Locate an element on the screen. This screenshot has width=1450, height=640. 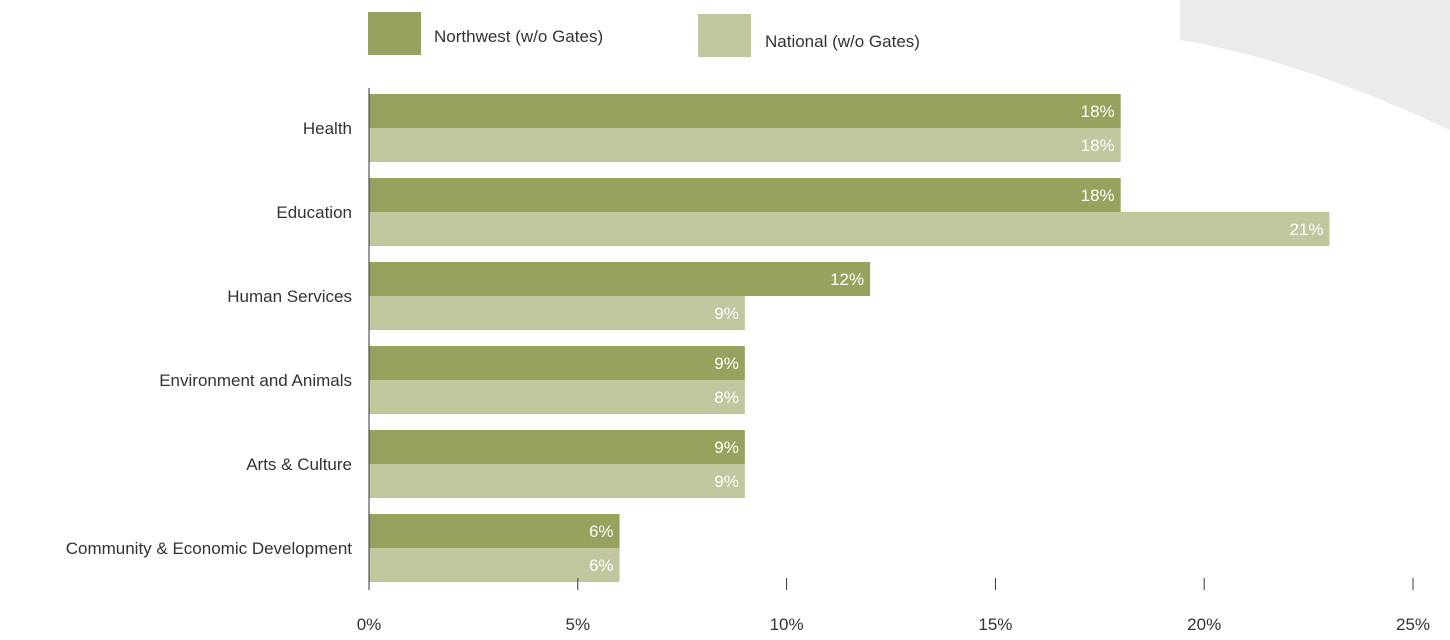
decorative-corner-shape is located at coordinates (1315, 65).